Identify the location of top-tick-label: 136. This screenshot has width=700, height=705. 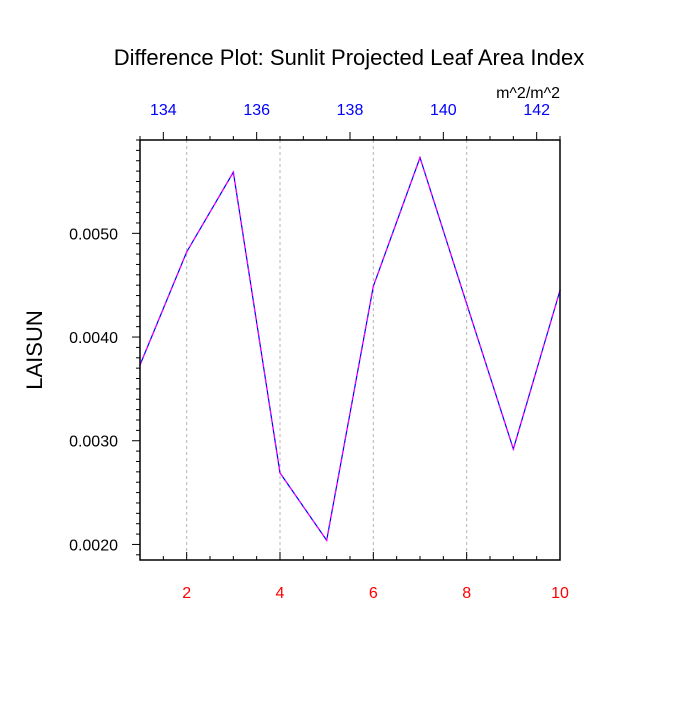
(256, 110).